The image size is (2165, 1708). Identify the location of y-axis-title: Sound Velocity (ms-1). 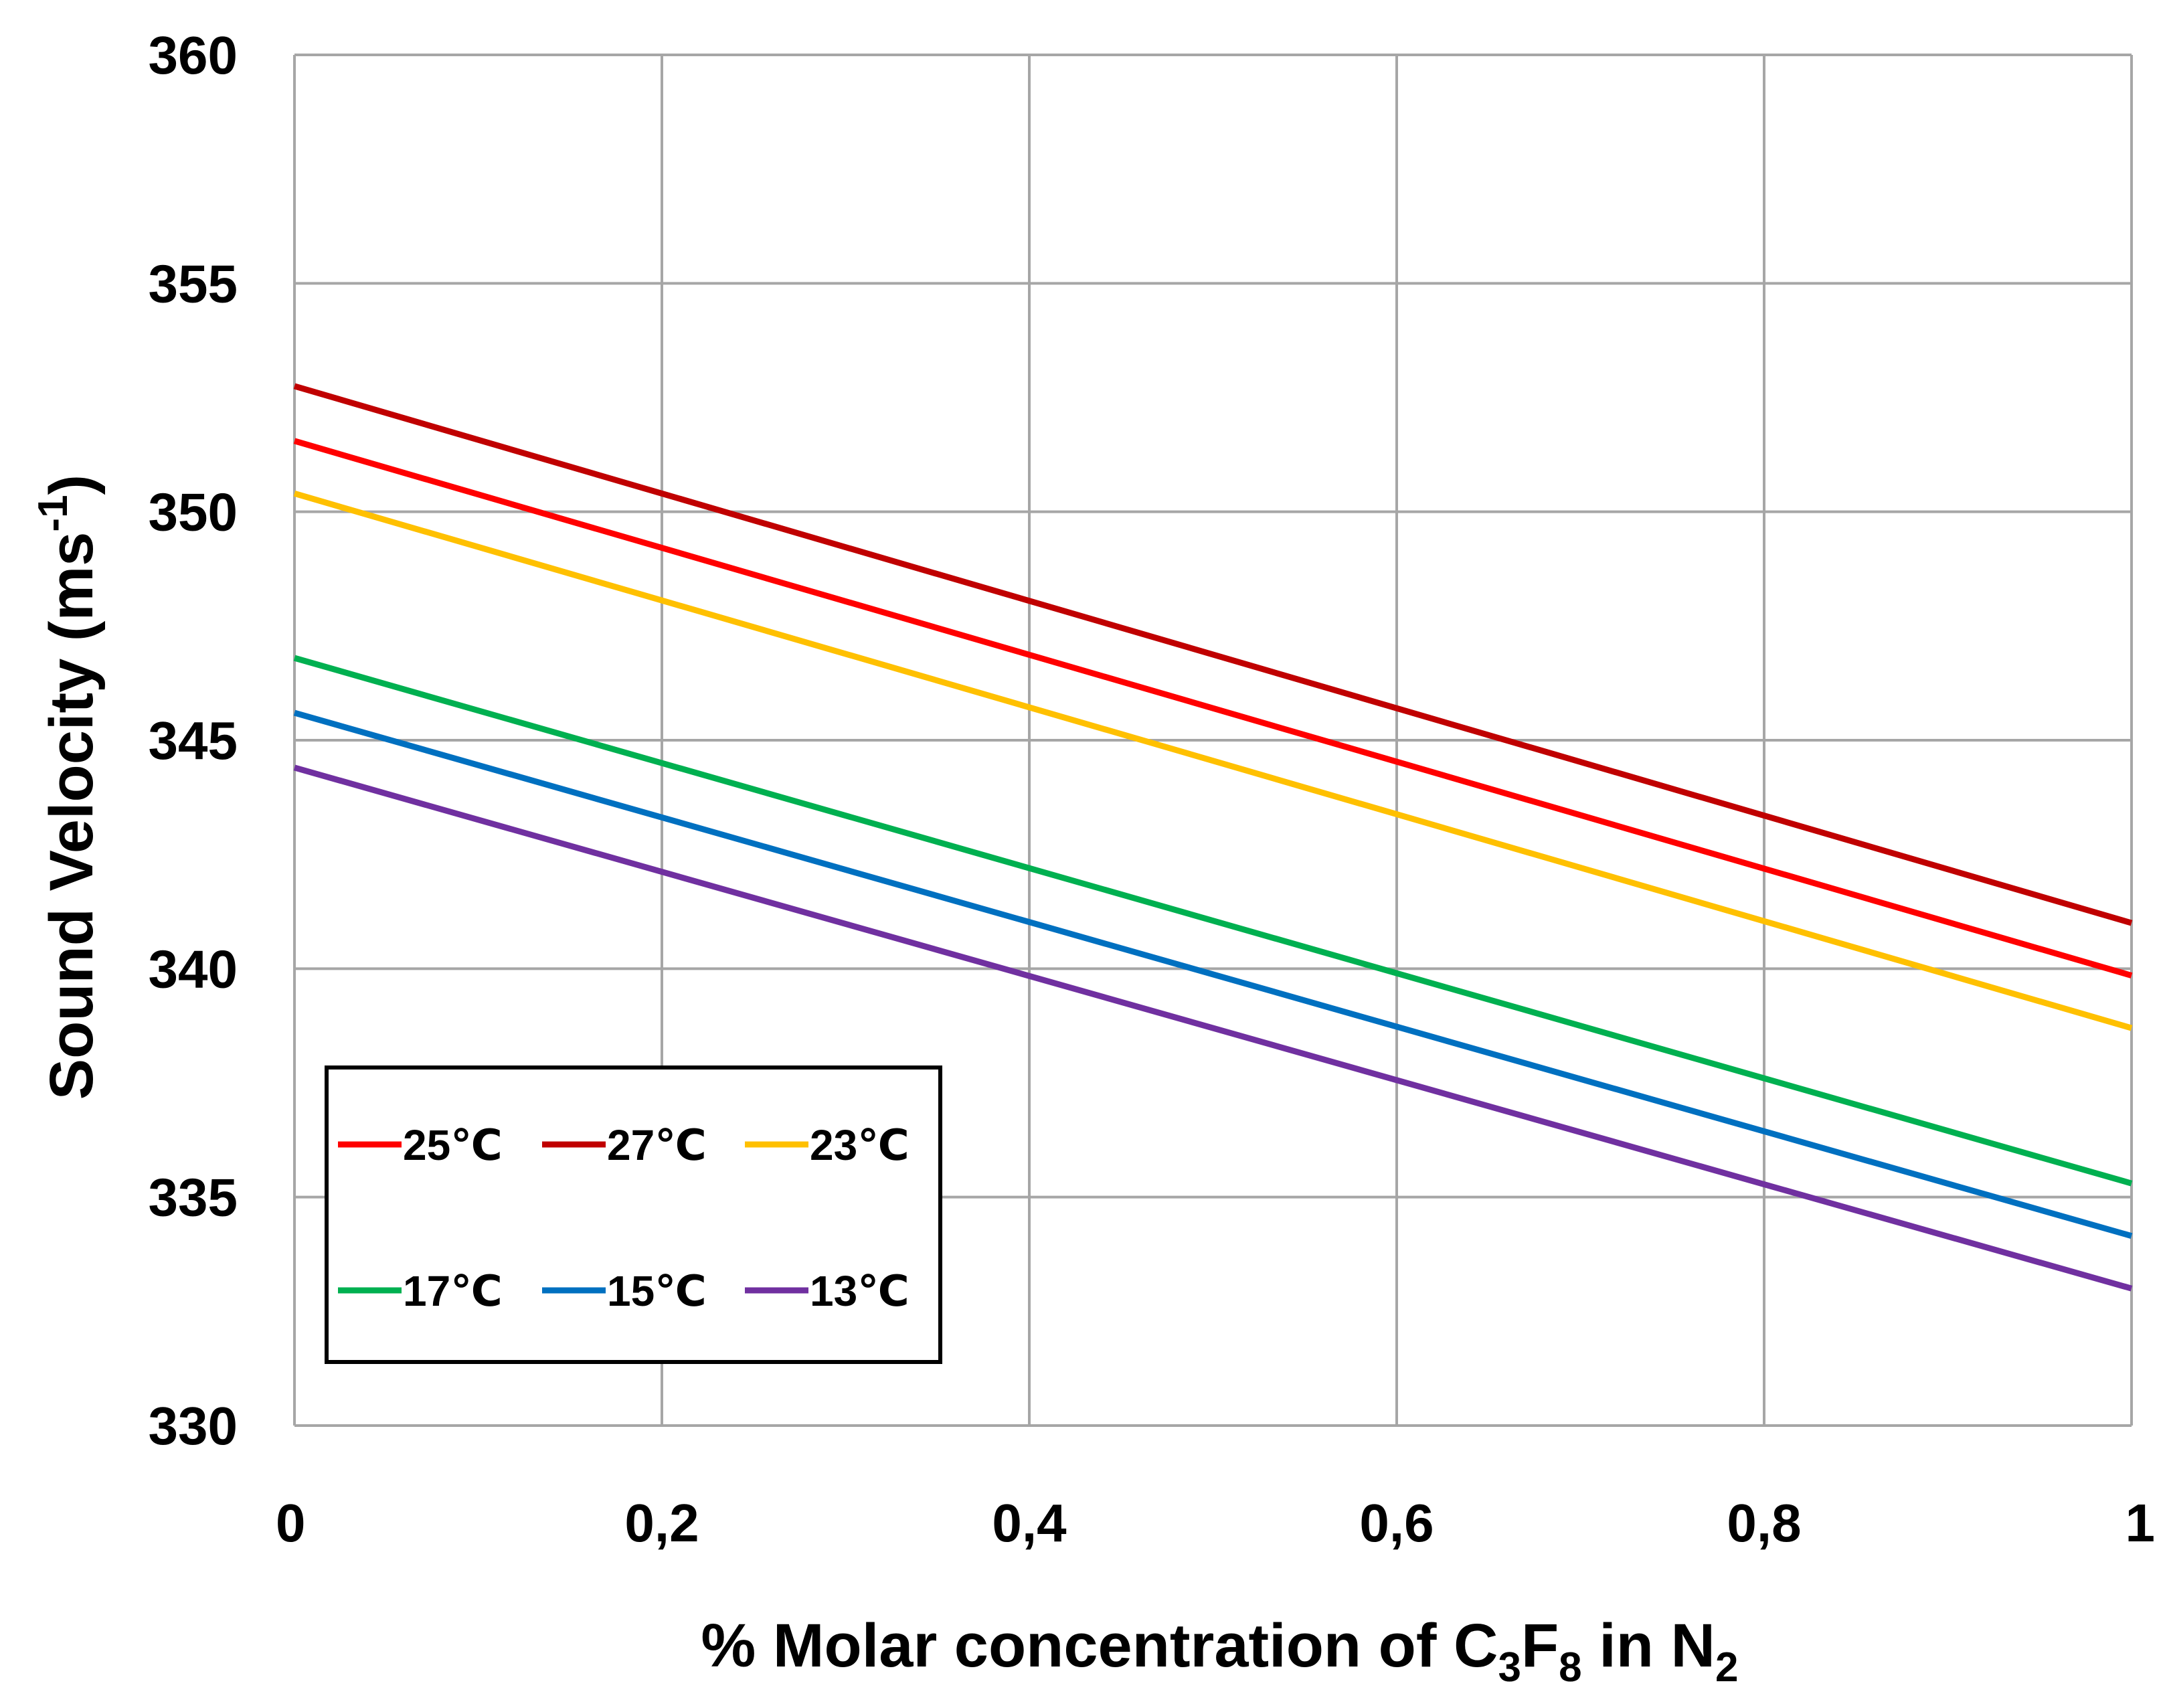
(68, 788).